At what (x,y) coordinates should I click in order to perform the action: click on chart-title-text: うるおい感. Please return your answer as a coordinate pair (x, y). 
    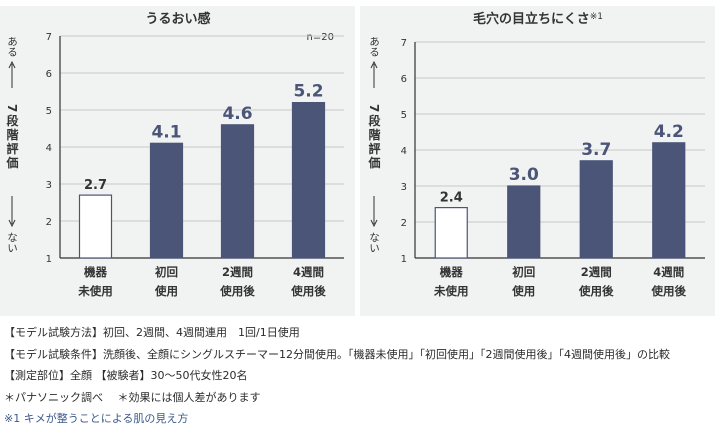
    Looking at the image, I should click on (177, 19).